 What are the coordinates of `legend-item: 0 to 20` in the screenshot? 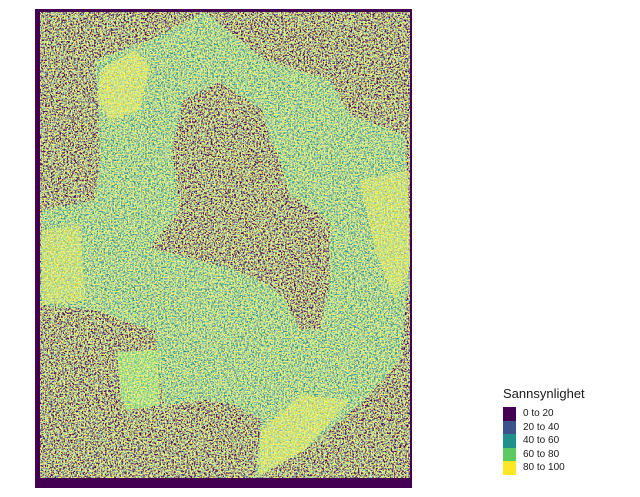 It's located at (544, 414).